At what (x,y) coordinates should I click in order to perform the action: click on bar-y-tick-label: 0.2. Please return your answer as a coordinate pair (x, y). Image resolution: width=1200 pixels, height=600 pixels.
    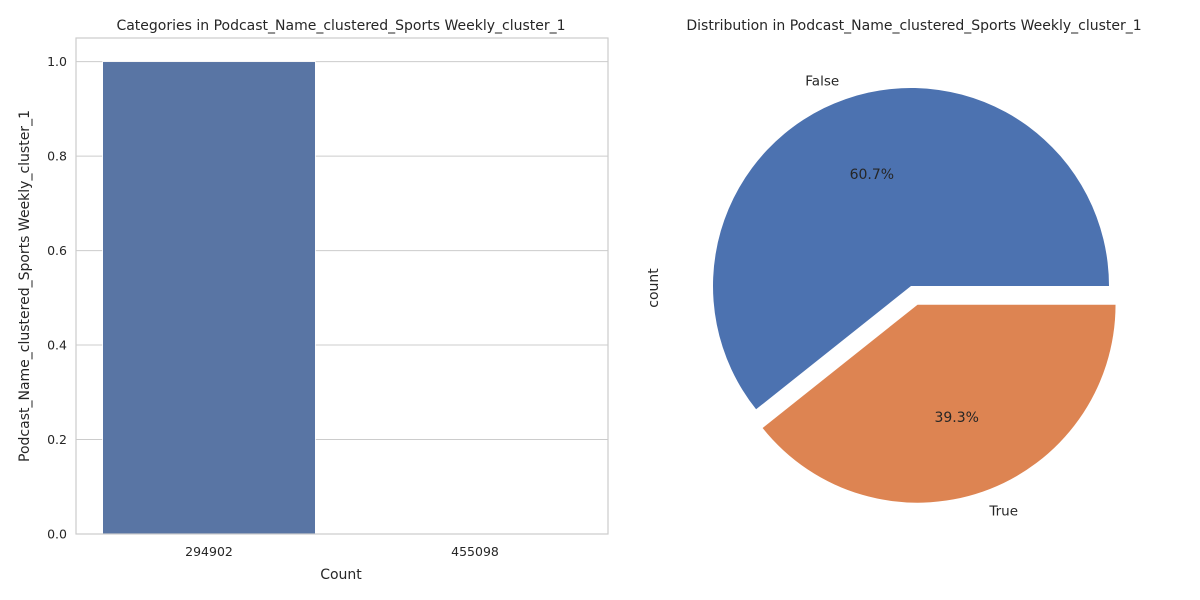
    Looking at the image, I should click on (57, 439).